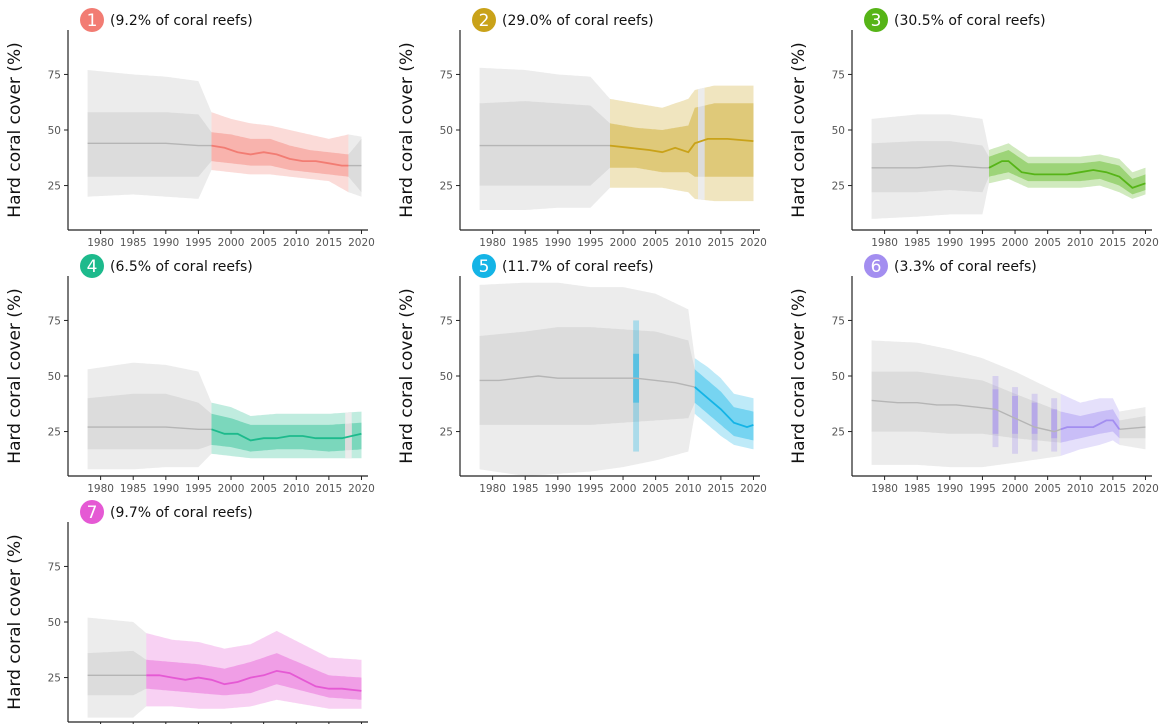 The width and height of the screenshot is (1168, 724). I want to click on post-mean-line, so click(1132, 428).